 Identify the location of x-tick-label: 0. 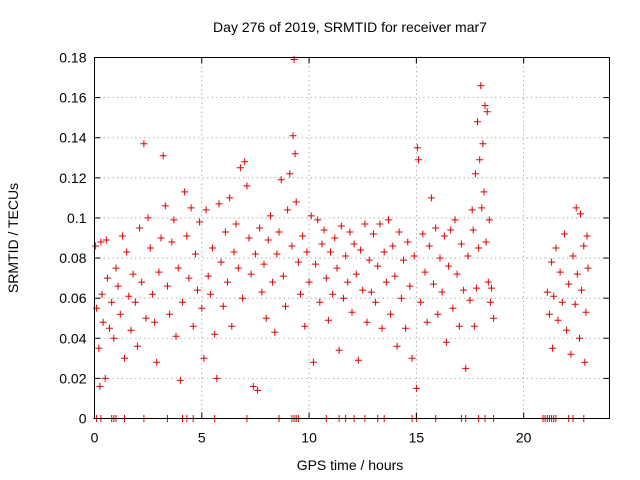
(95, 438).